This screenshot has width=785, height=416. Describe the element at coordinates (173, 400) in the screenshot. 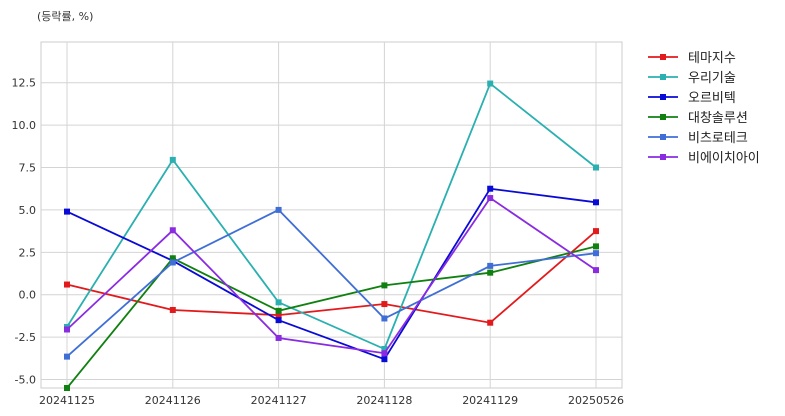

I see `x-tick-label: 20241126` at that location.